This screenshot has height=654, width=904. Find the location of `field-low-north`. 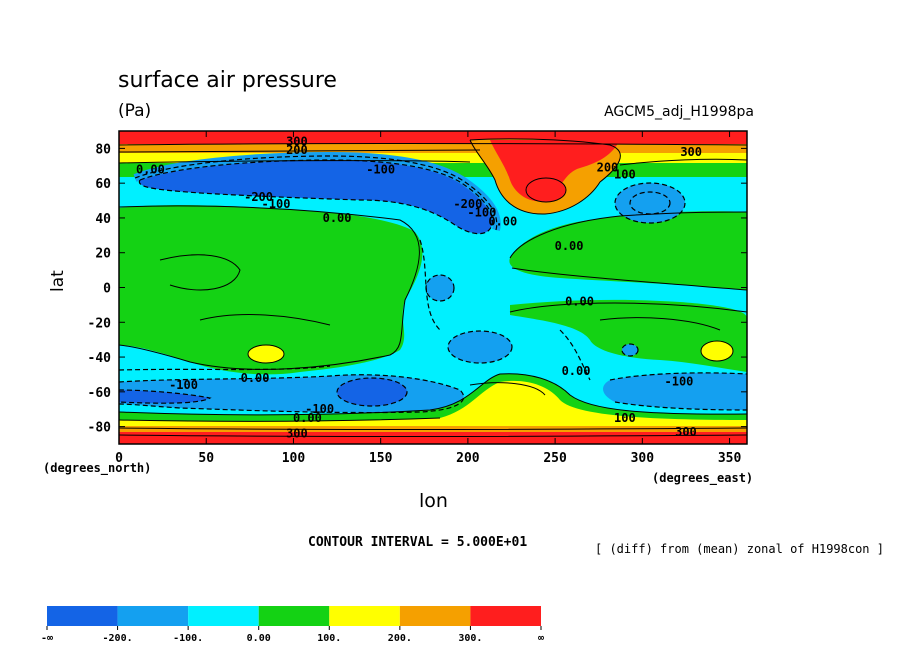

field-low-north is located at coordinates (316, 197).